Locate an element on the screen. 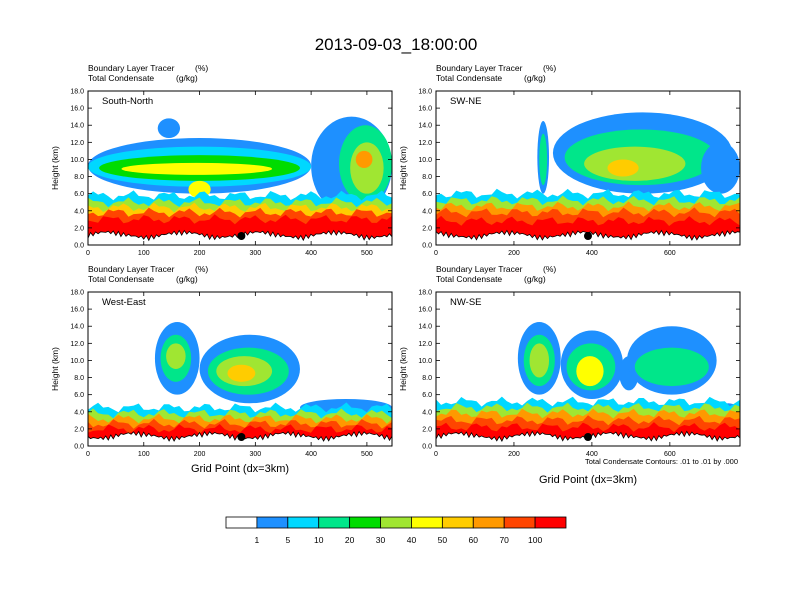 The image size is (792, 612). panel-name: South-North is located at coordinates (127, 101).